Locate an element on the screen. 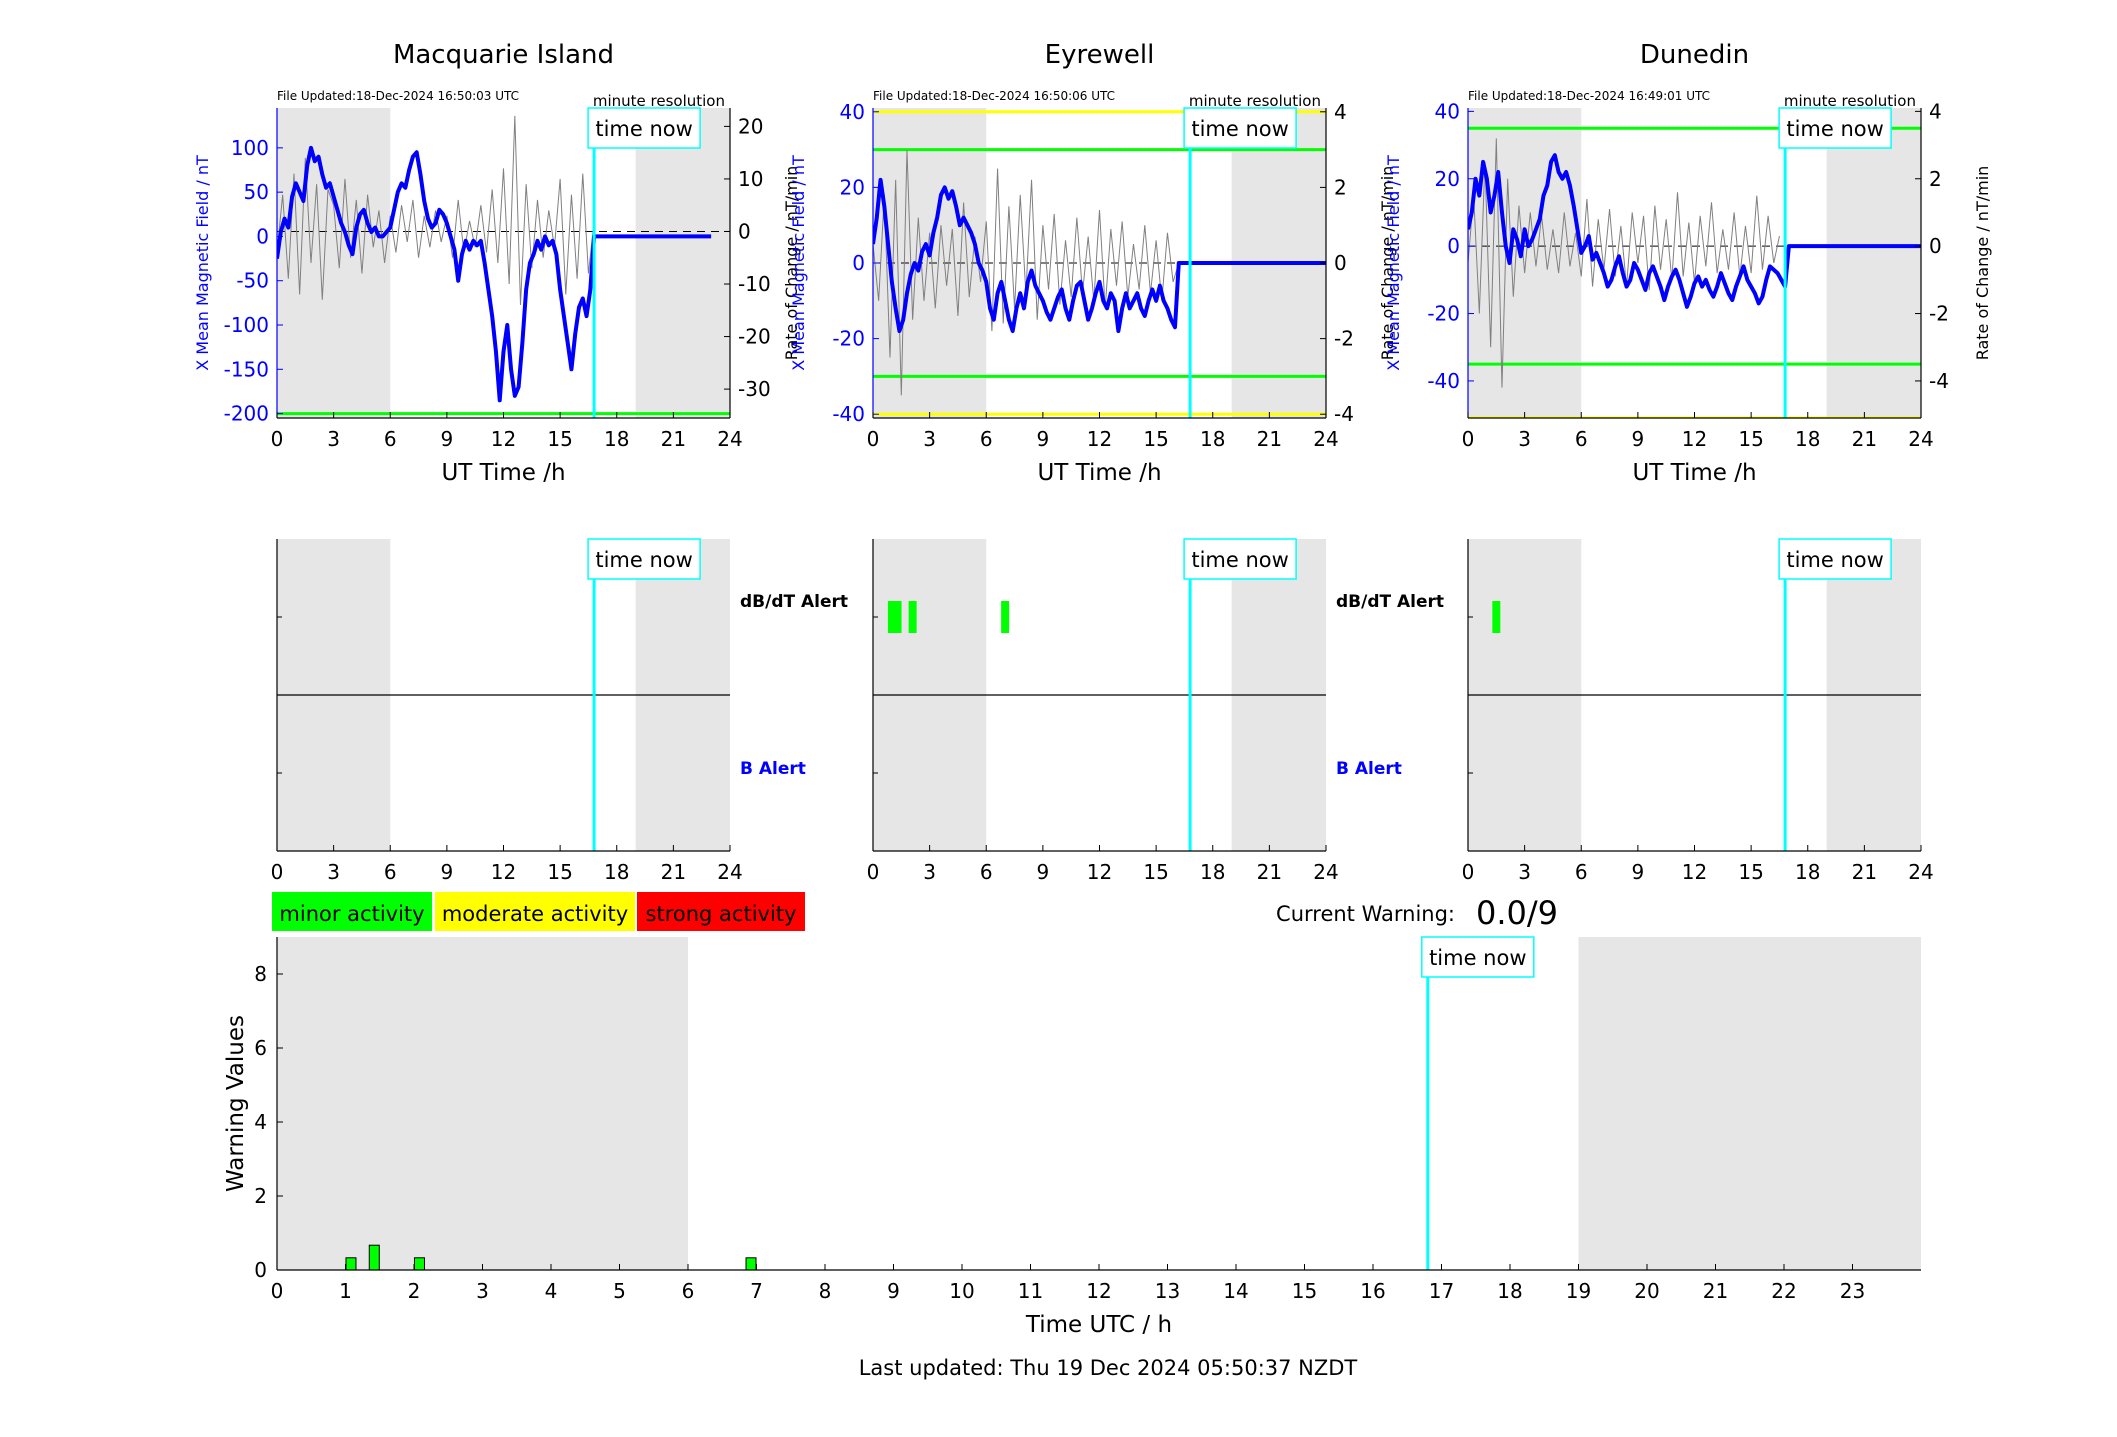 The width and height of the screenshot is (2117, 1437). ytick-left-label: -40 is located at coordinates (1443, 381).